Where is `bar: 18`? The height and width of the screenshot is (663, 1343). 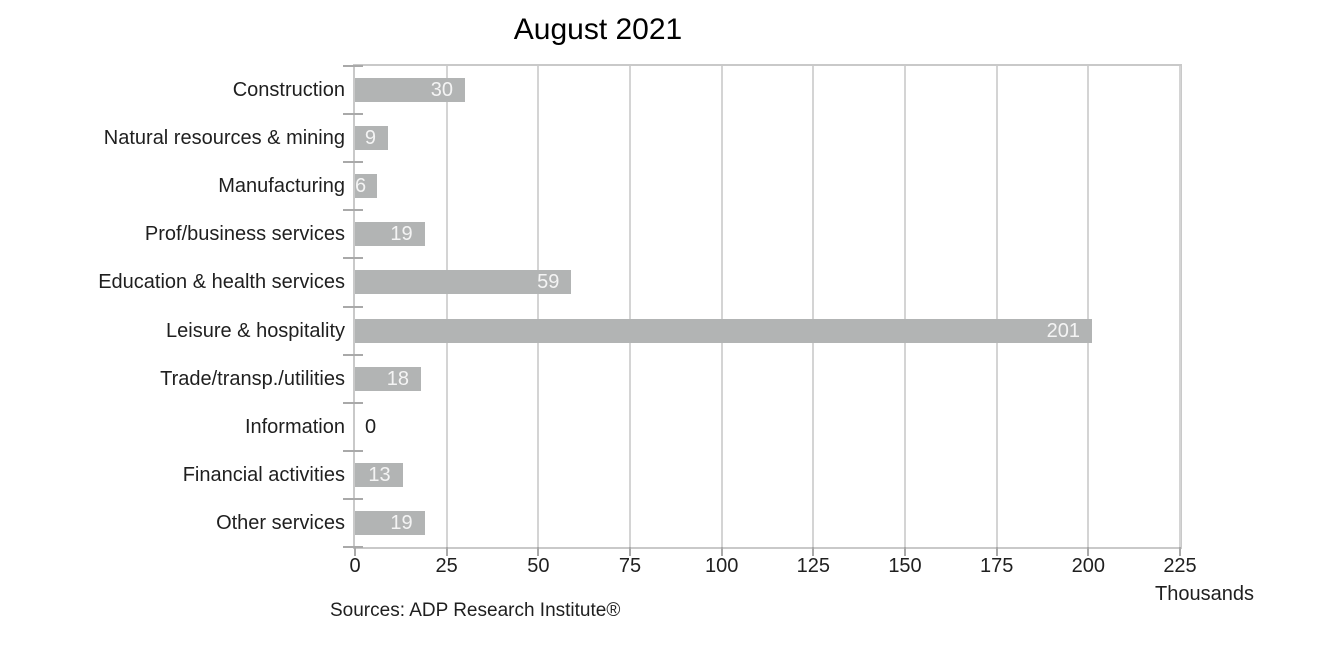
bar: 18 is located at coordinates (388, 378).